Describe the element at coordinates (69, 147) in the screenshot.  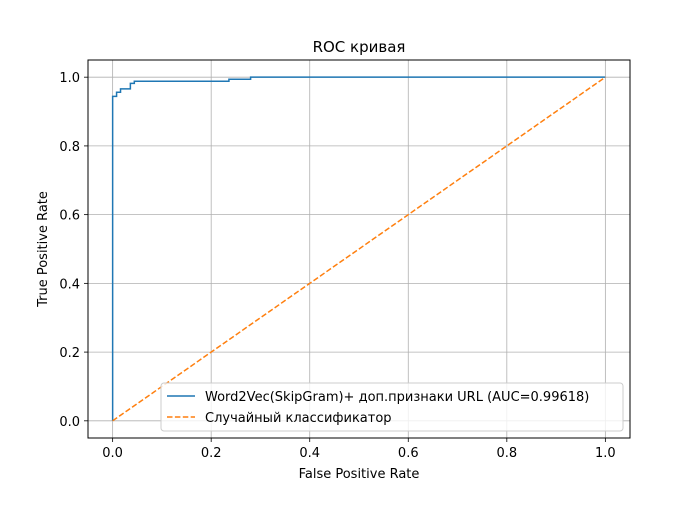
I see `y-tick-label: 0.8` at that location.